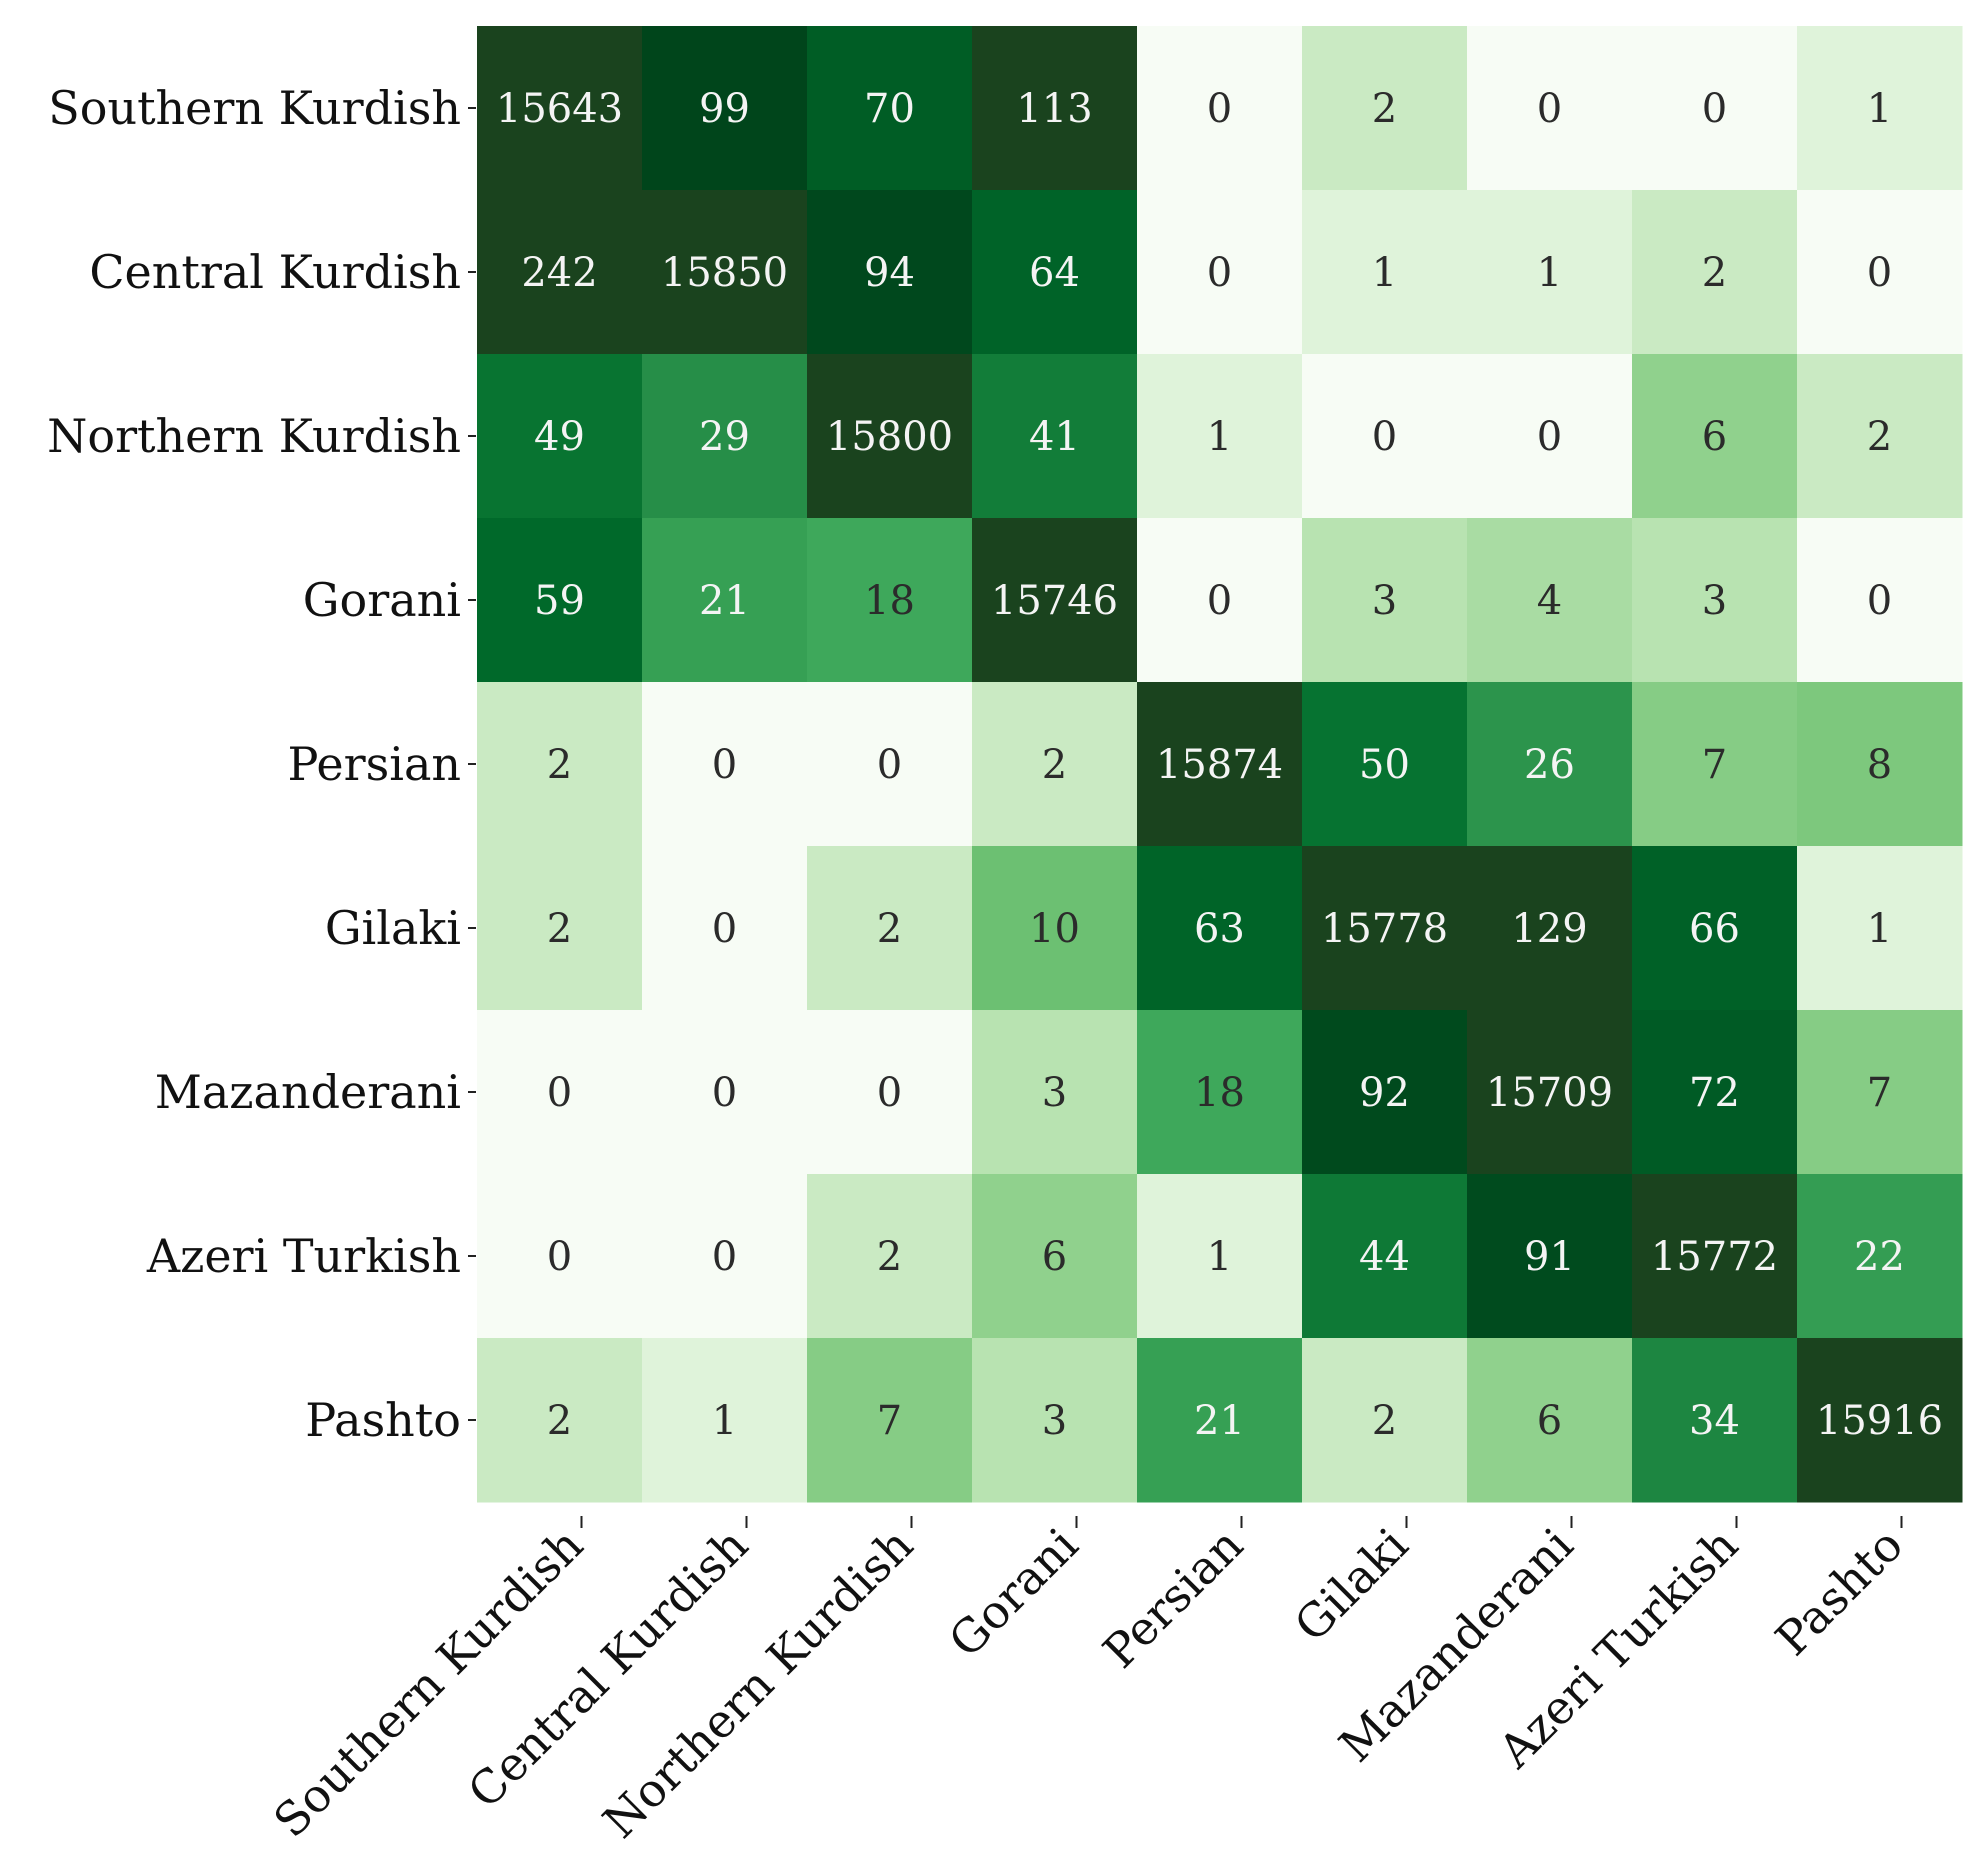 This screenshot has height=1870, width=1974. Describe the element at coordinates (308, 1092) in the screenshot. I see `y-tick-label: Mazanderani` at that location.